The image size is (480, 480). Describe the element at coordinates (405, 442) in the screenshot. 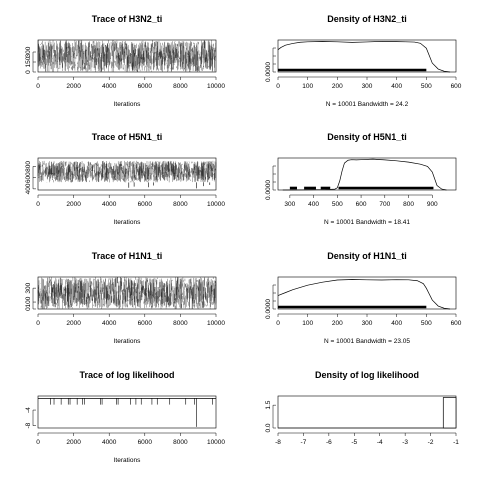

I see `x-tick-label: -3` at that location.